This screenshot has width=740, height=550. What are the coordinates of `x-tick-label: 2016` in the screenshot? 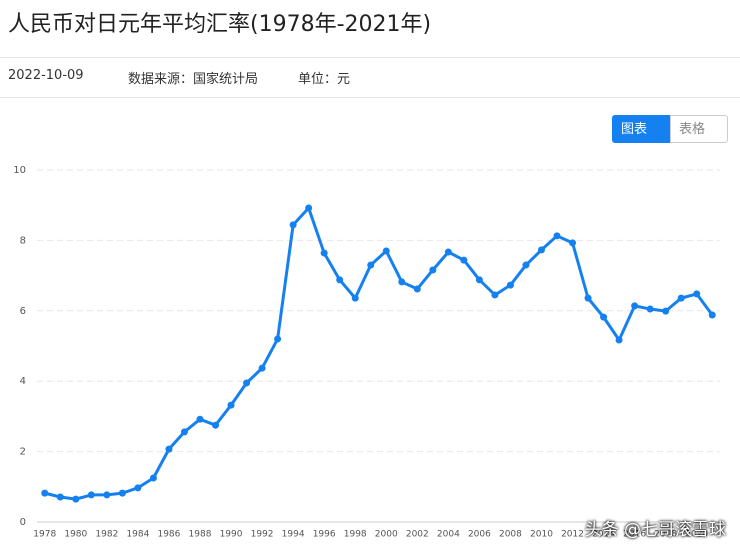 It's located at (634, 535).